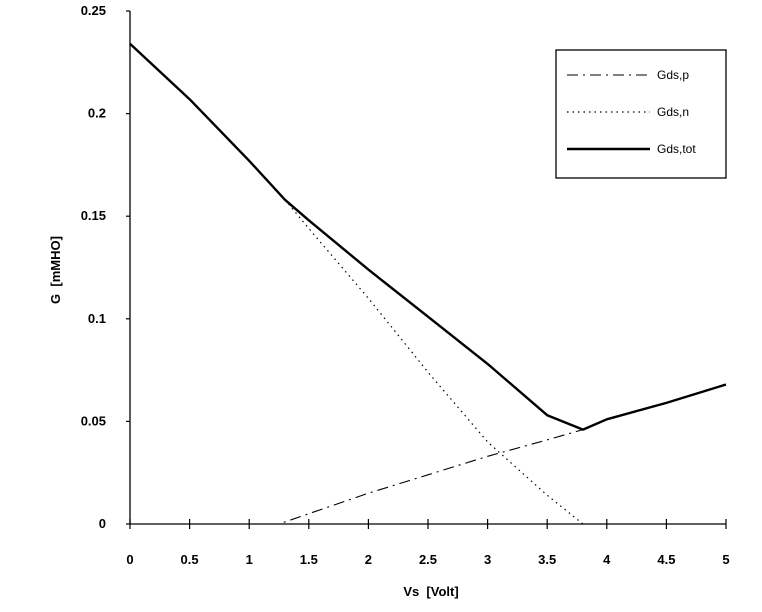 The image size is (762, 612). What do you see at coordinates (673, 112) in the screenshot?
I see `legend-label: Gds,n` at bounding box center [673, 112].